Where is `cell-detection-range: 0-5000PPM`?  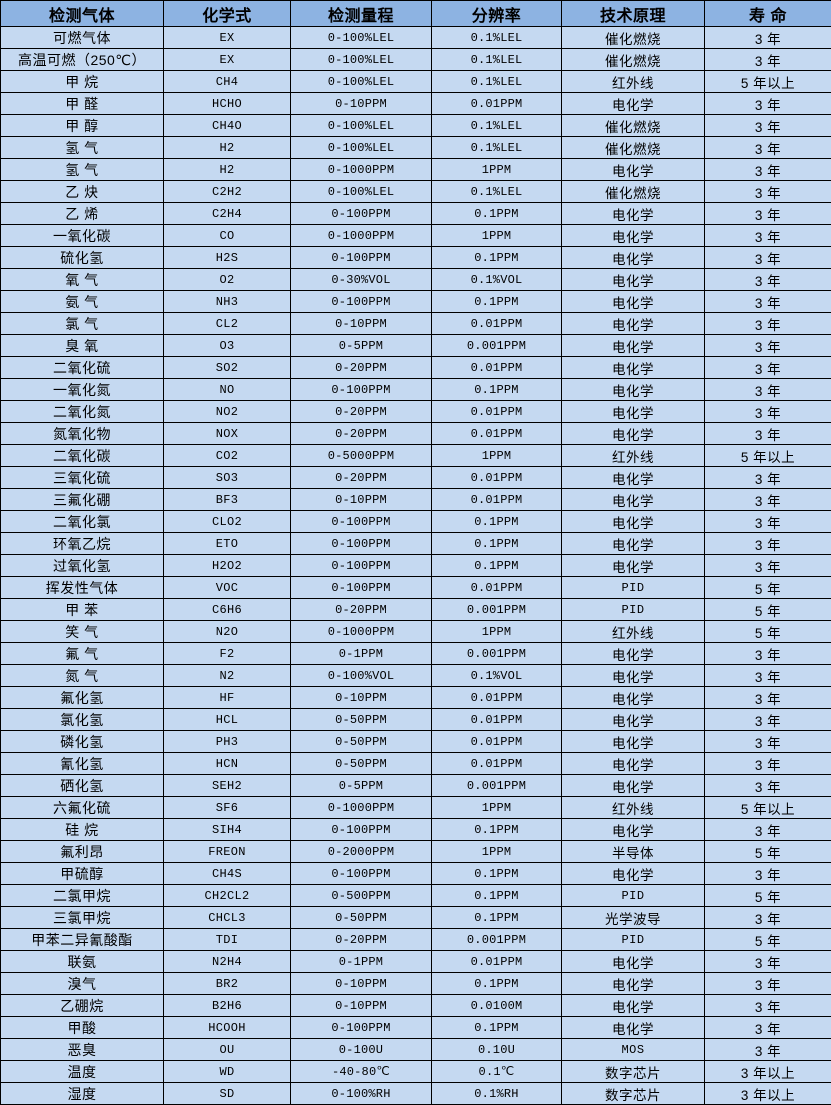
cell-detection-range: 0-5000PPM is located at coordinates (361, 456).